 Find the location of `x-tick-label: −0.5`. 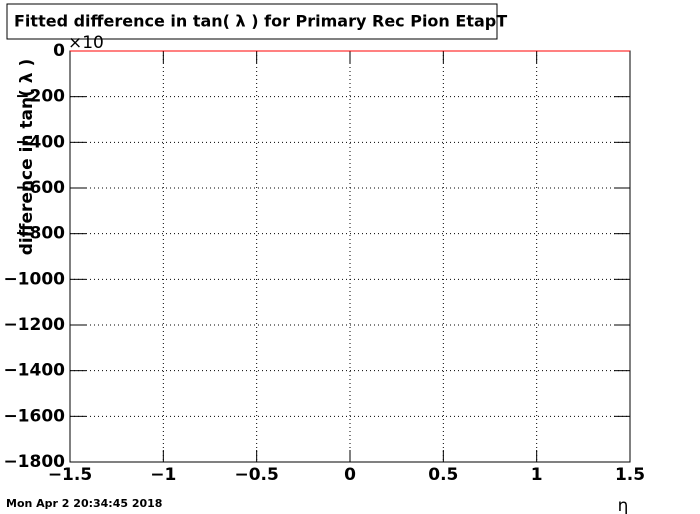

x-tick-label: −0.5 is located at coordinates (256, 475).